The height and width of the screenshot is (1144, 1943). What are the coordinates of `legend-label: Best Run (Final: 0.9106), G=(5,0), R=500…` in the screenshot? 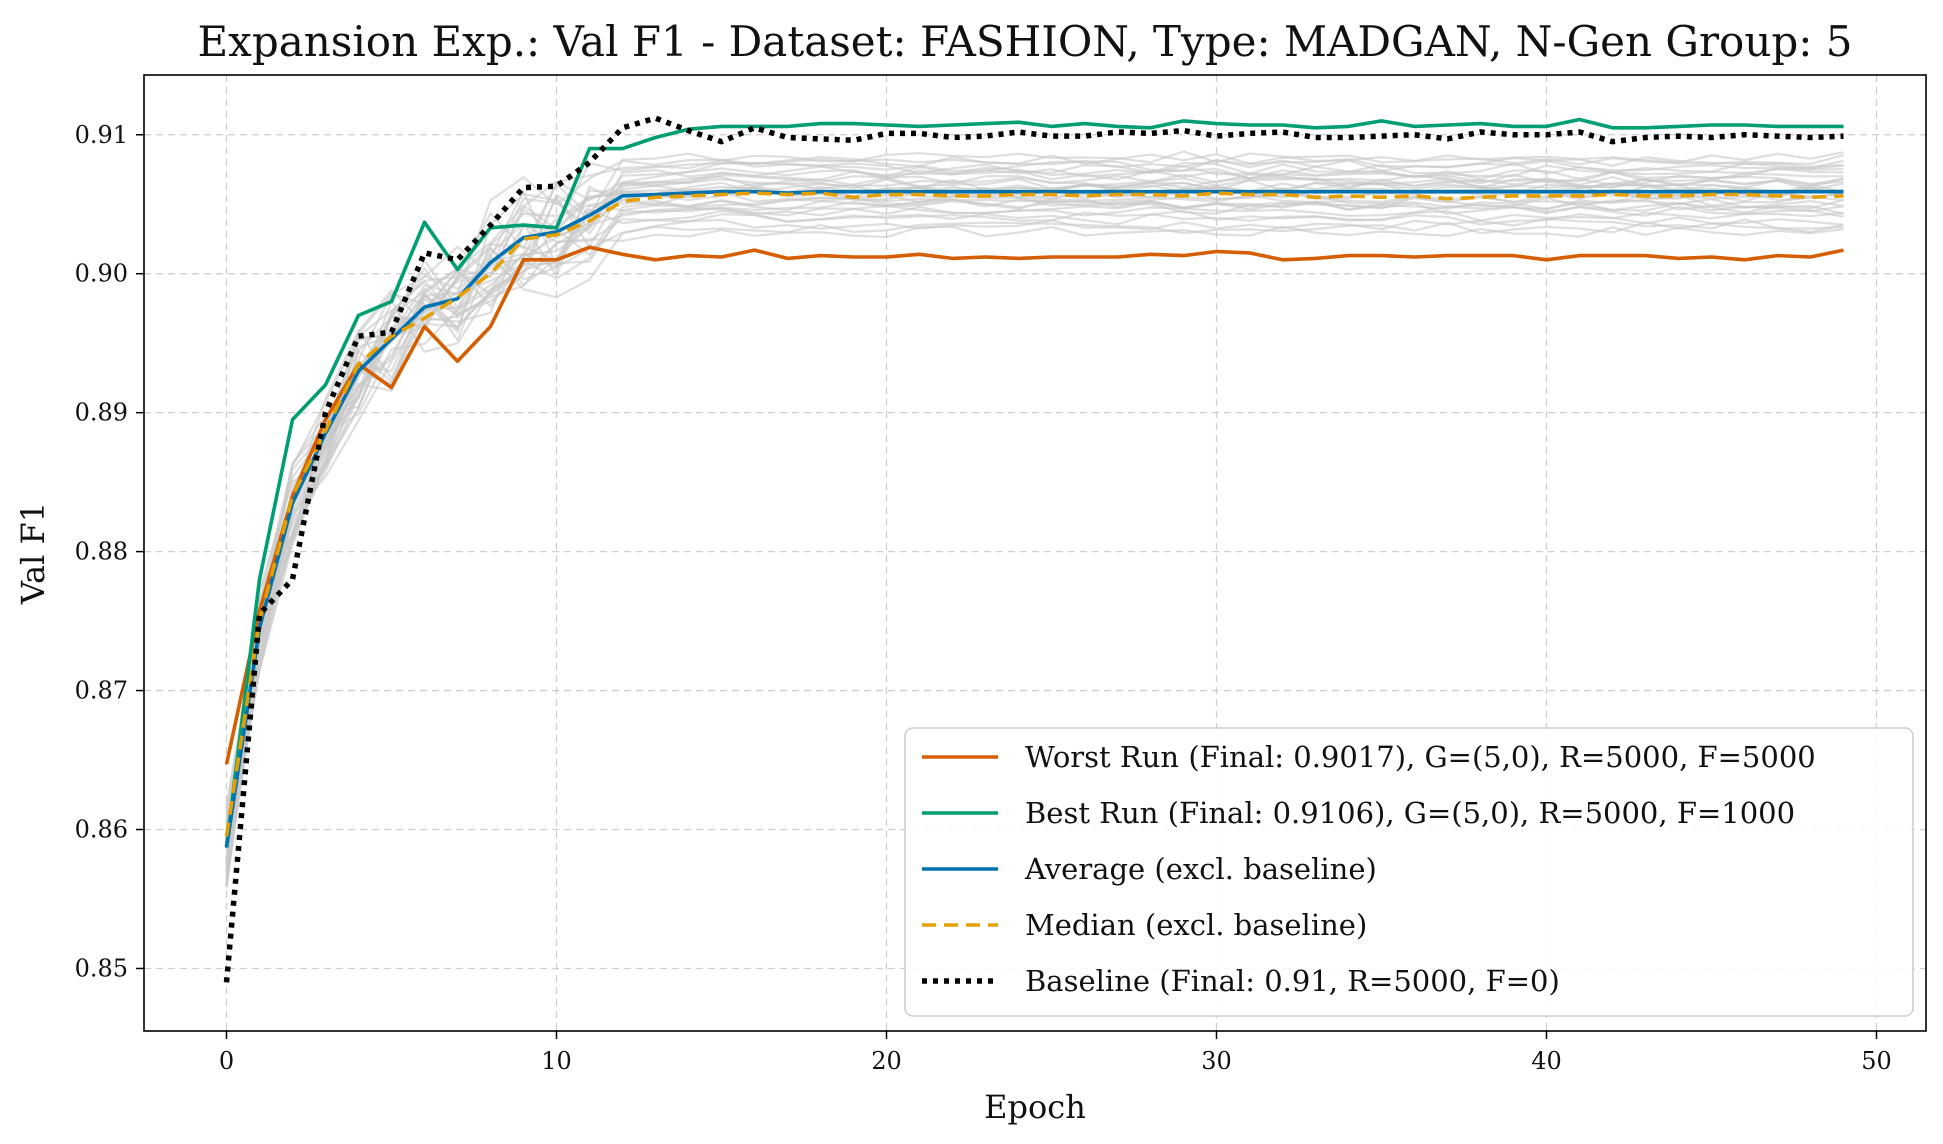 It's located at (1410, 813).